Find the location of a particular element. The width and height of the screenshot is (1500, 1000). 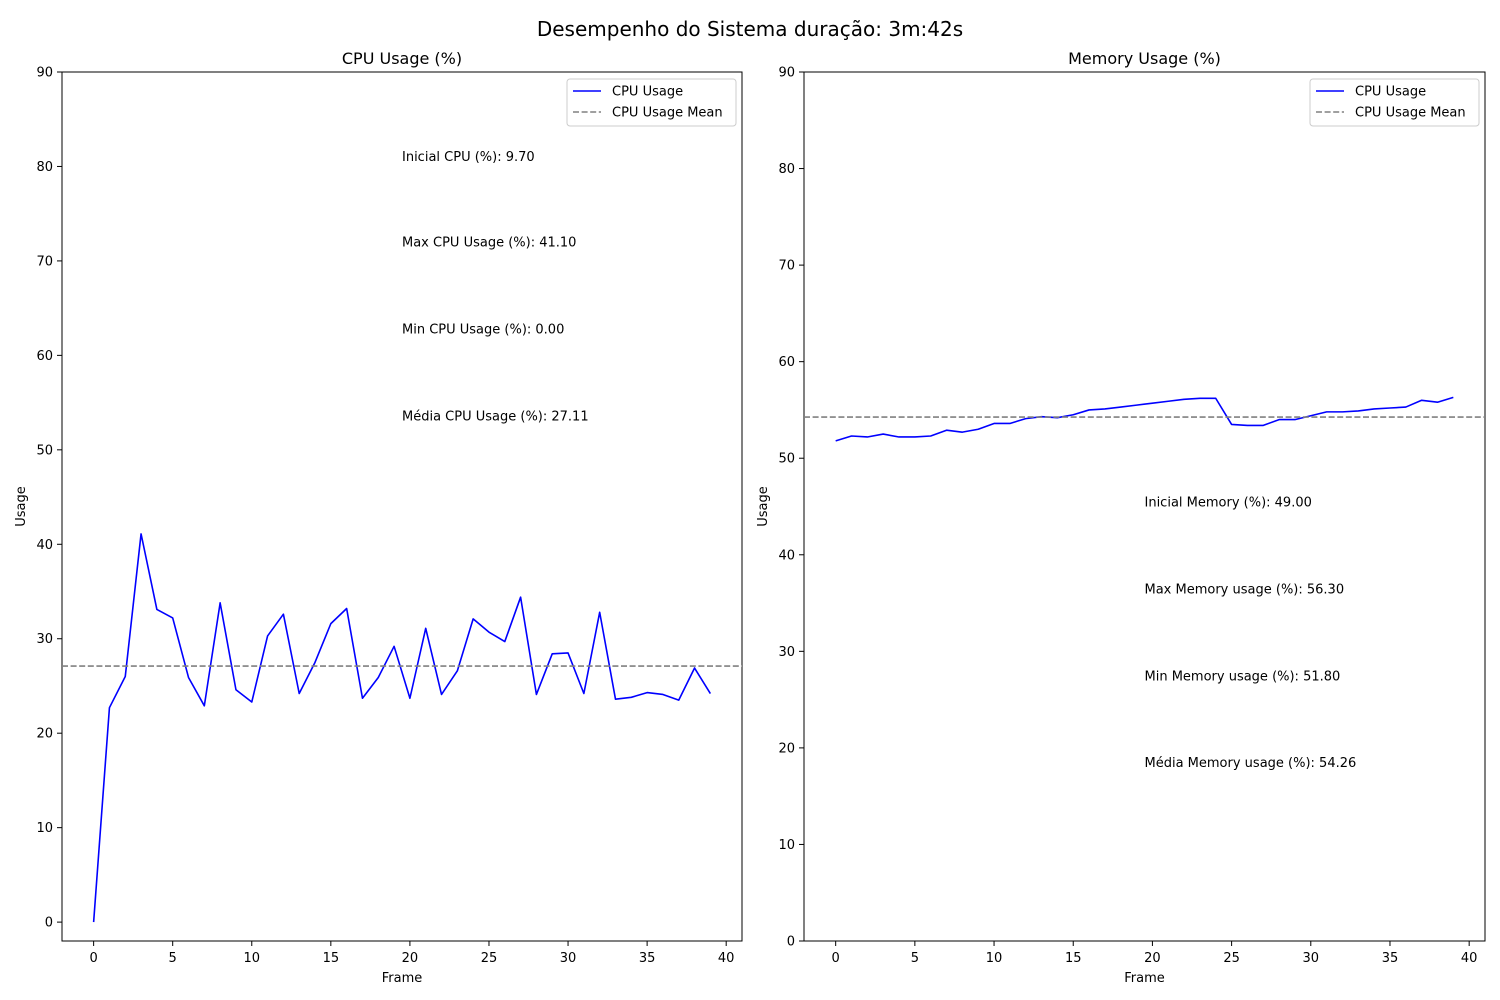

memory-stat-annotation: Inicial Memory (%): 49.00 is located at coordinates (1228, 503).